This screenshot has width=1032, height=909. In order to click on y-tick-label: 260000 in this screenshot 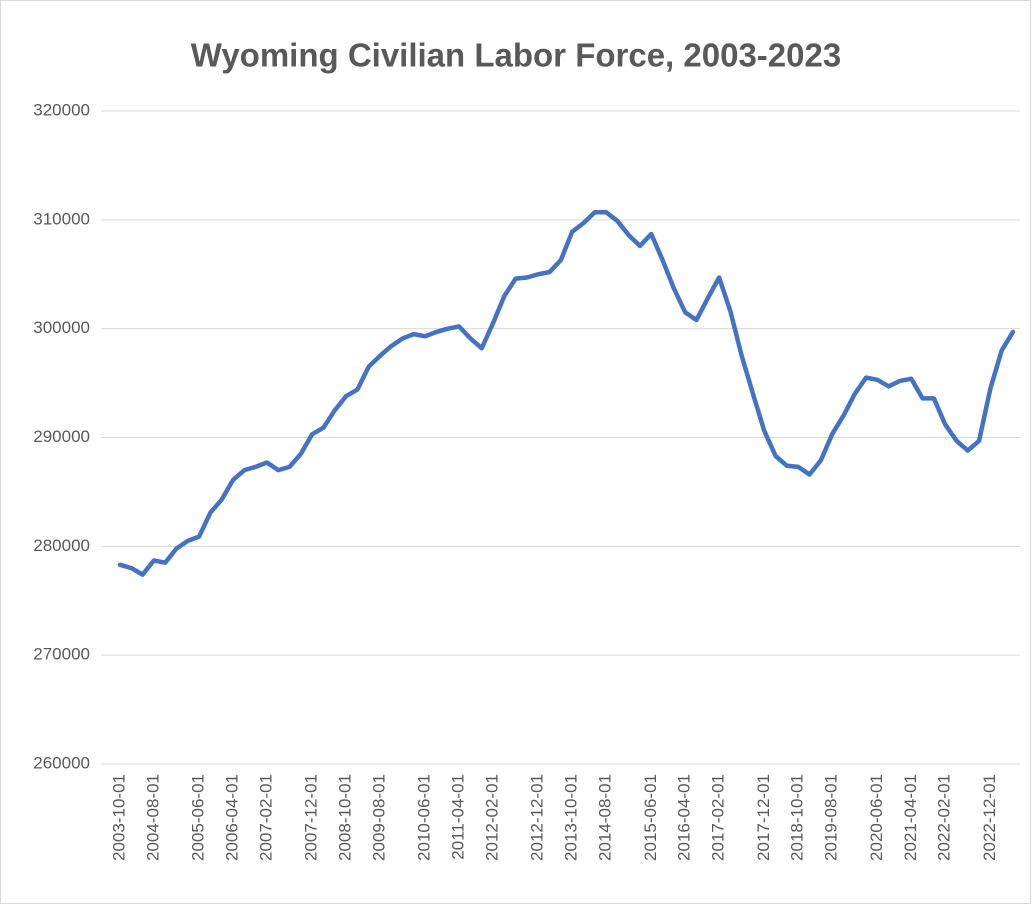, I will do `click(61, 762)`.